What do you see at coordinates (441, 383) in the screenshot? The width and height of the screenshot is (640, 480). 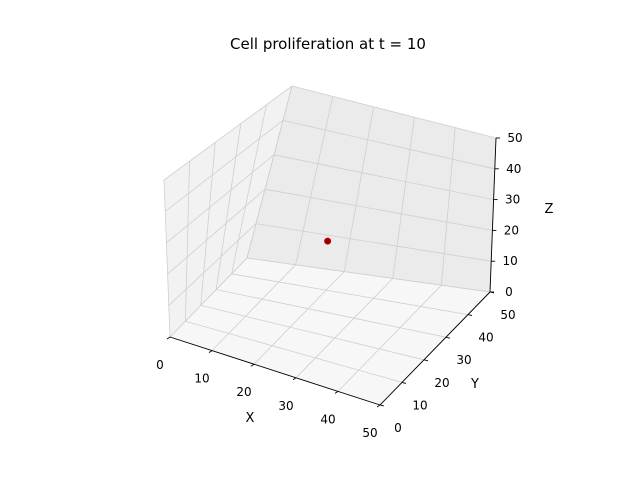 I see `y-tick-label: 20` at bounding box center [441, 383].